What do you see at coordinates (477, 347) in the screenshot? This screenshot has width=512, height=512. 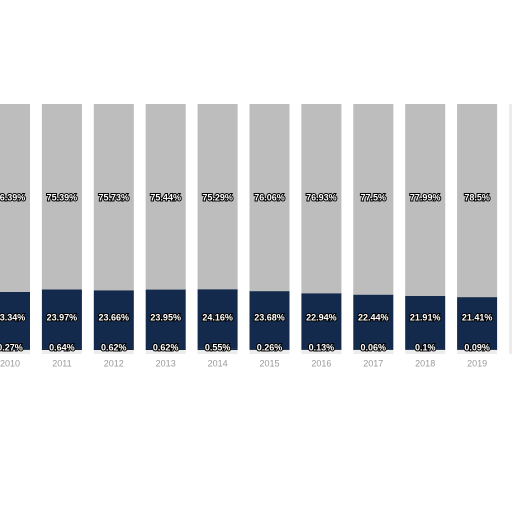 I see `data-label: 0.09%` at bounding box center [477, 347].